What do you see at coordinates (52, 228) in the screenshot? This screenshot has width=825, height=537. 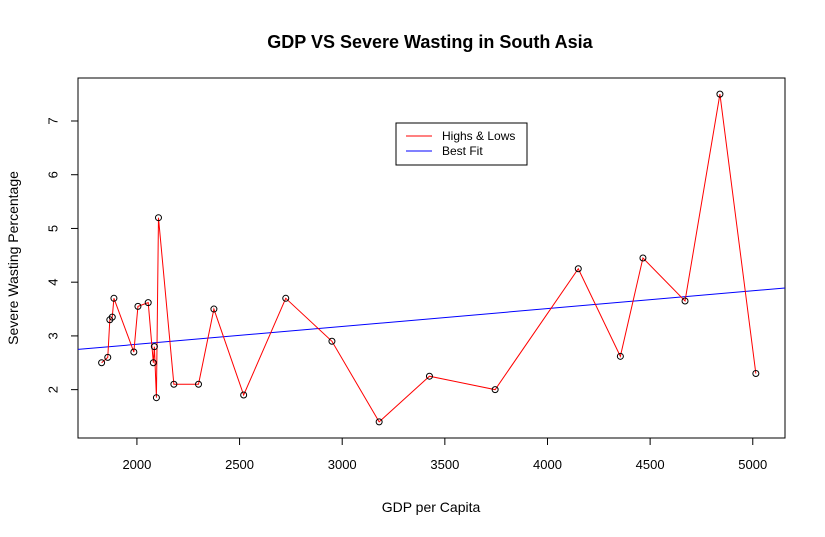 I see `y-tick-label: 5` at bounding box center [52, 228].